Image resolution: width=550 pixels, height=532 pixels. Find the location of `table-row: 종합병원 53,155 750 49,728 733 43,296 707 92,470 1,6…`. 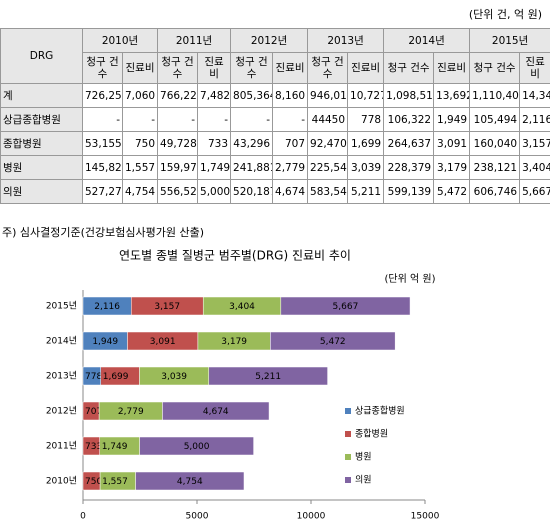

table-row: 종합병원 53,155 750 49,728 733 43,296 707 92,470 1,6… is located at coordinates (275, 143).